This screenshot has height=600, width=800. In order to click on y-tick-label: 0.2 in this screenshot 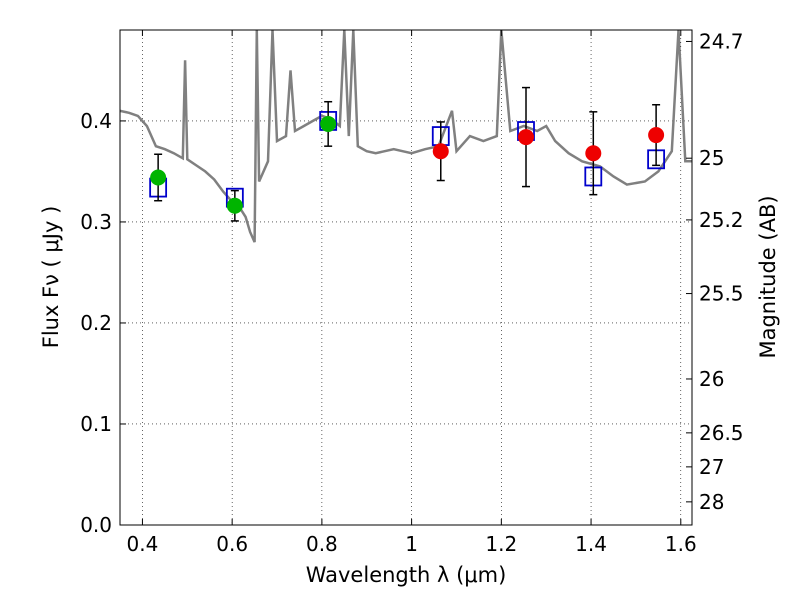, I will do `click(96, 323)`.